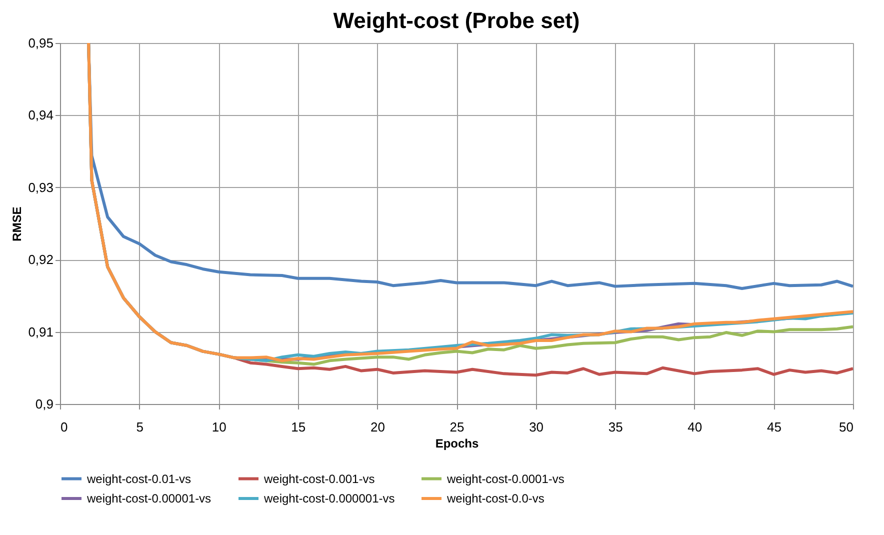 The height and width of the screenshot is (535, 884). Describe the element at coordinates (377, 427) in the screenshot. I see `x-tick-label: 20` at that location.